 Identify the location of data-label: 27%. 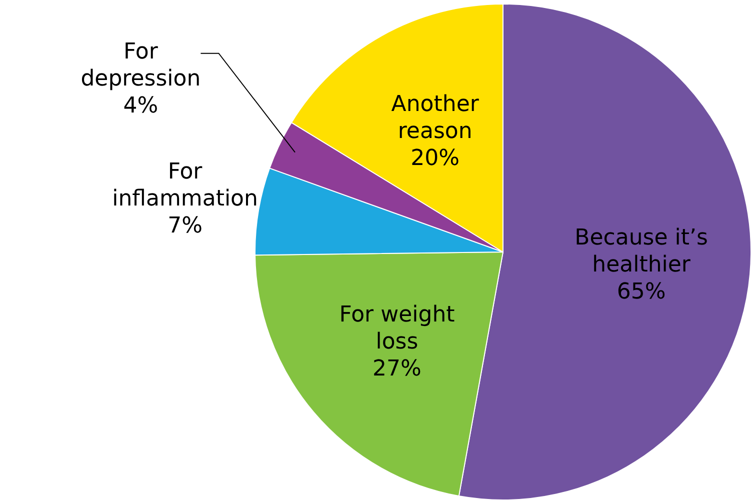
(397, 369).